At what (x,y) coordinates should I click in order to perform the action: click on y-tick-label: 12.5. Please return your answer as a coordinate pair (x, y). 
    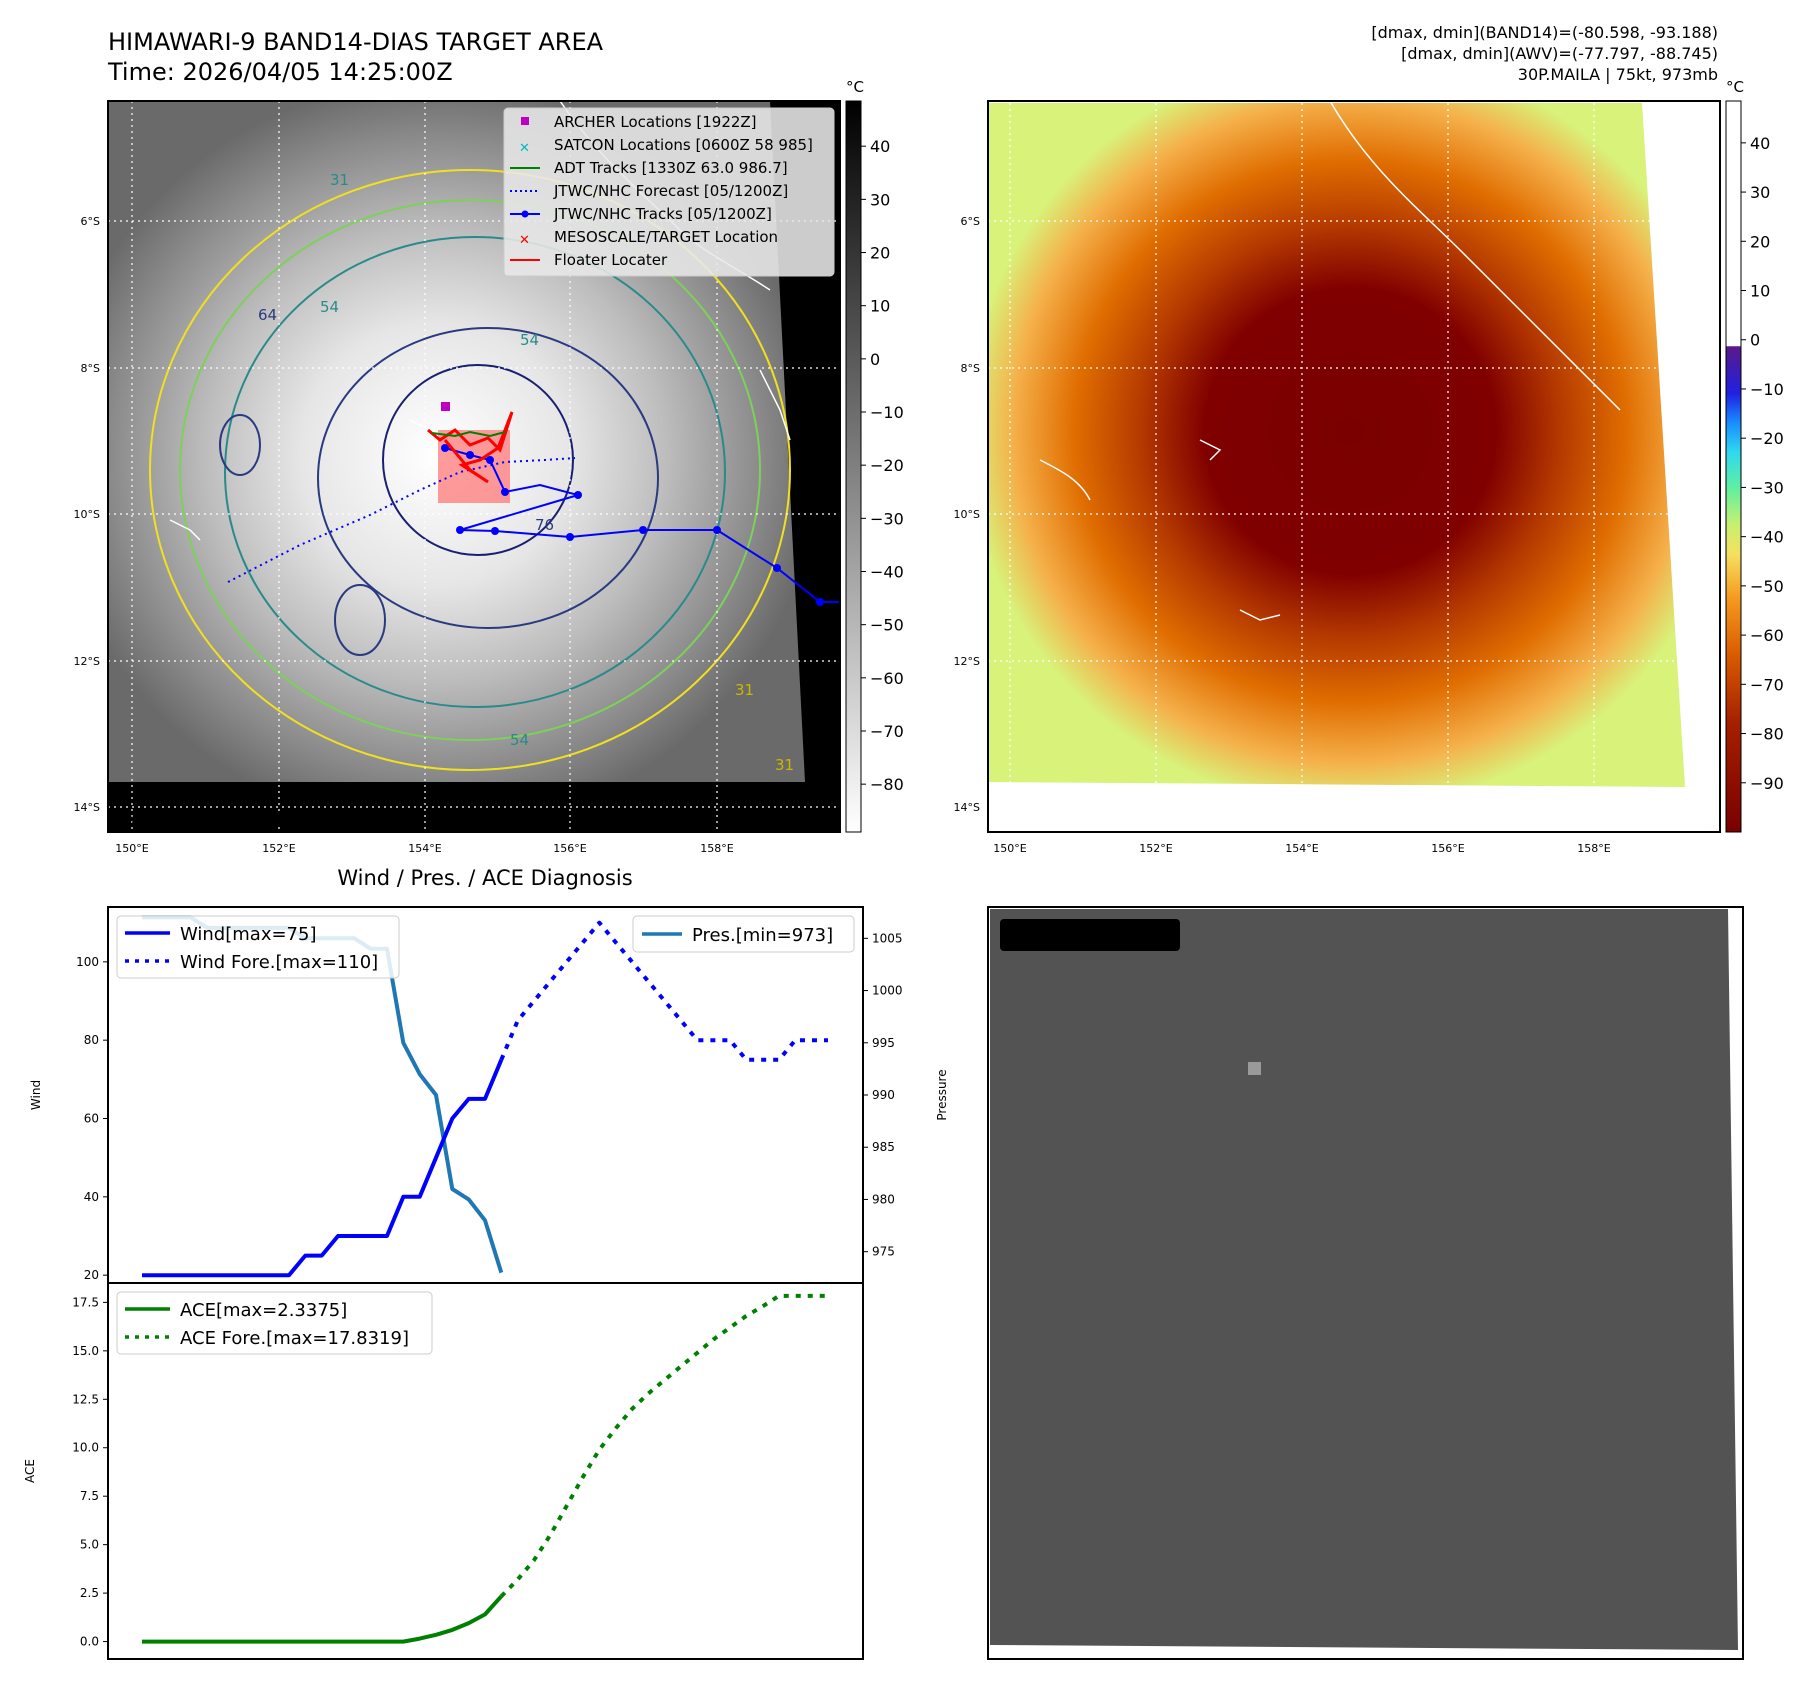
    Looking at the image, I should click on (85, 1399).